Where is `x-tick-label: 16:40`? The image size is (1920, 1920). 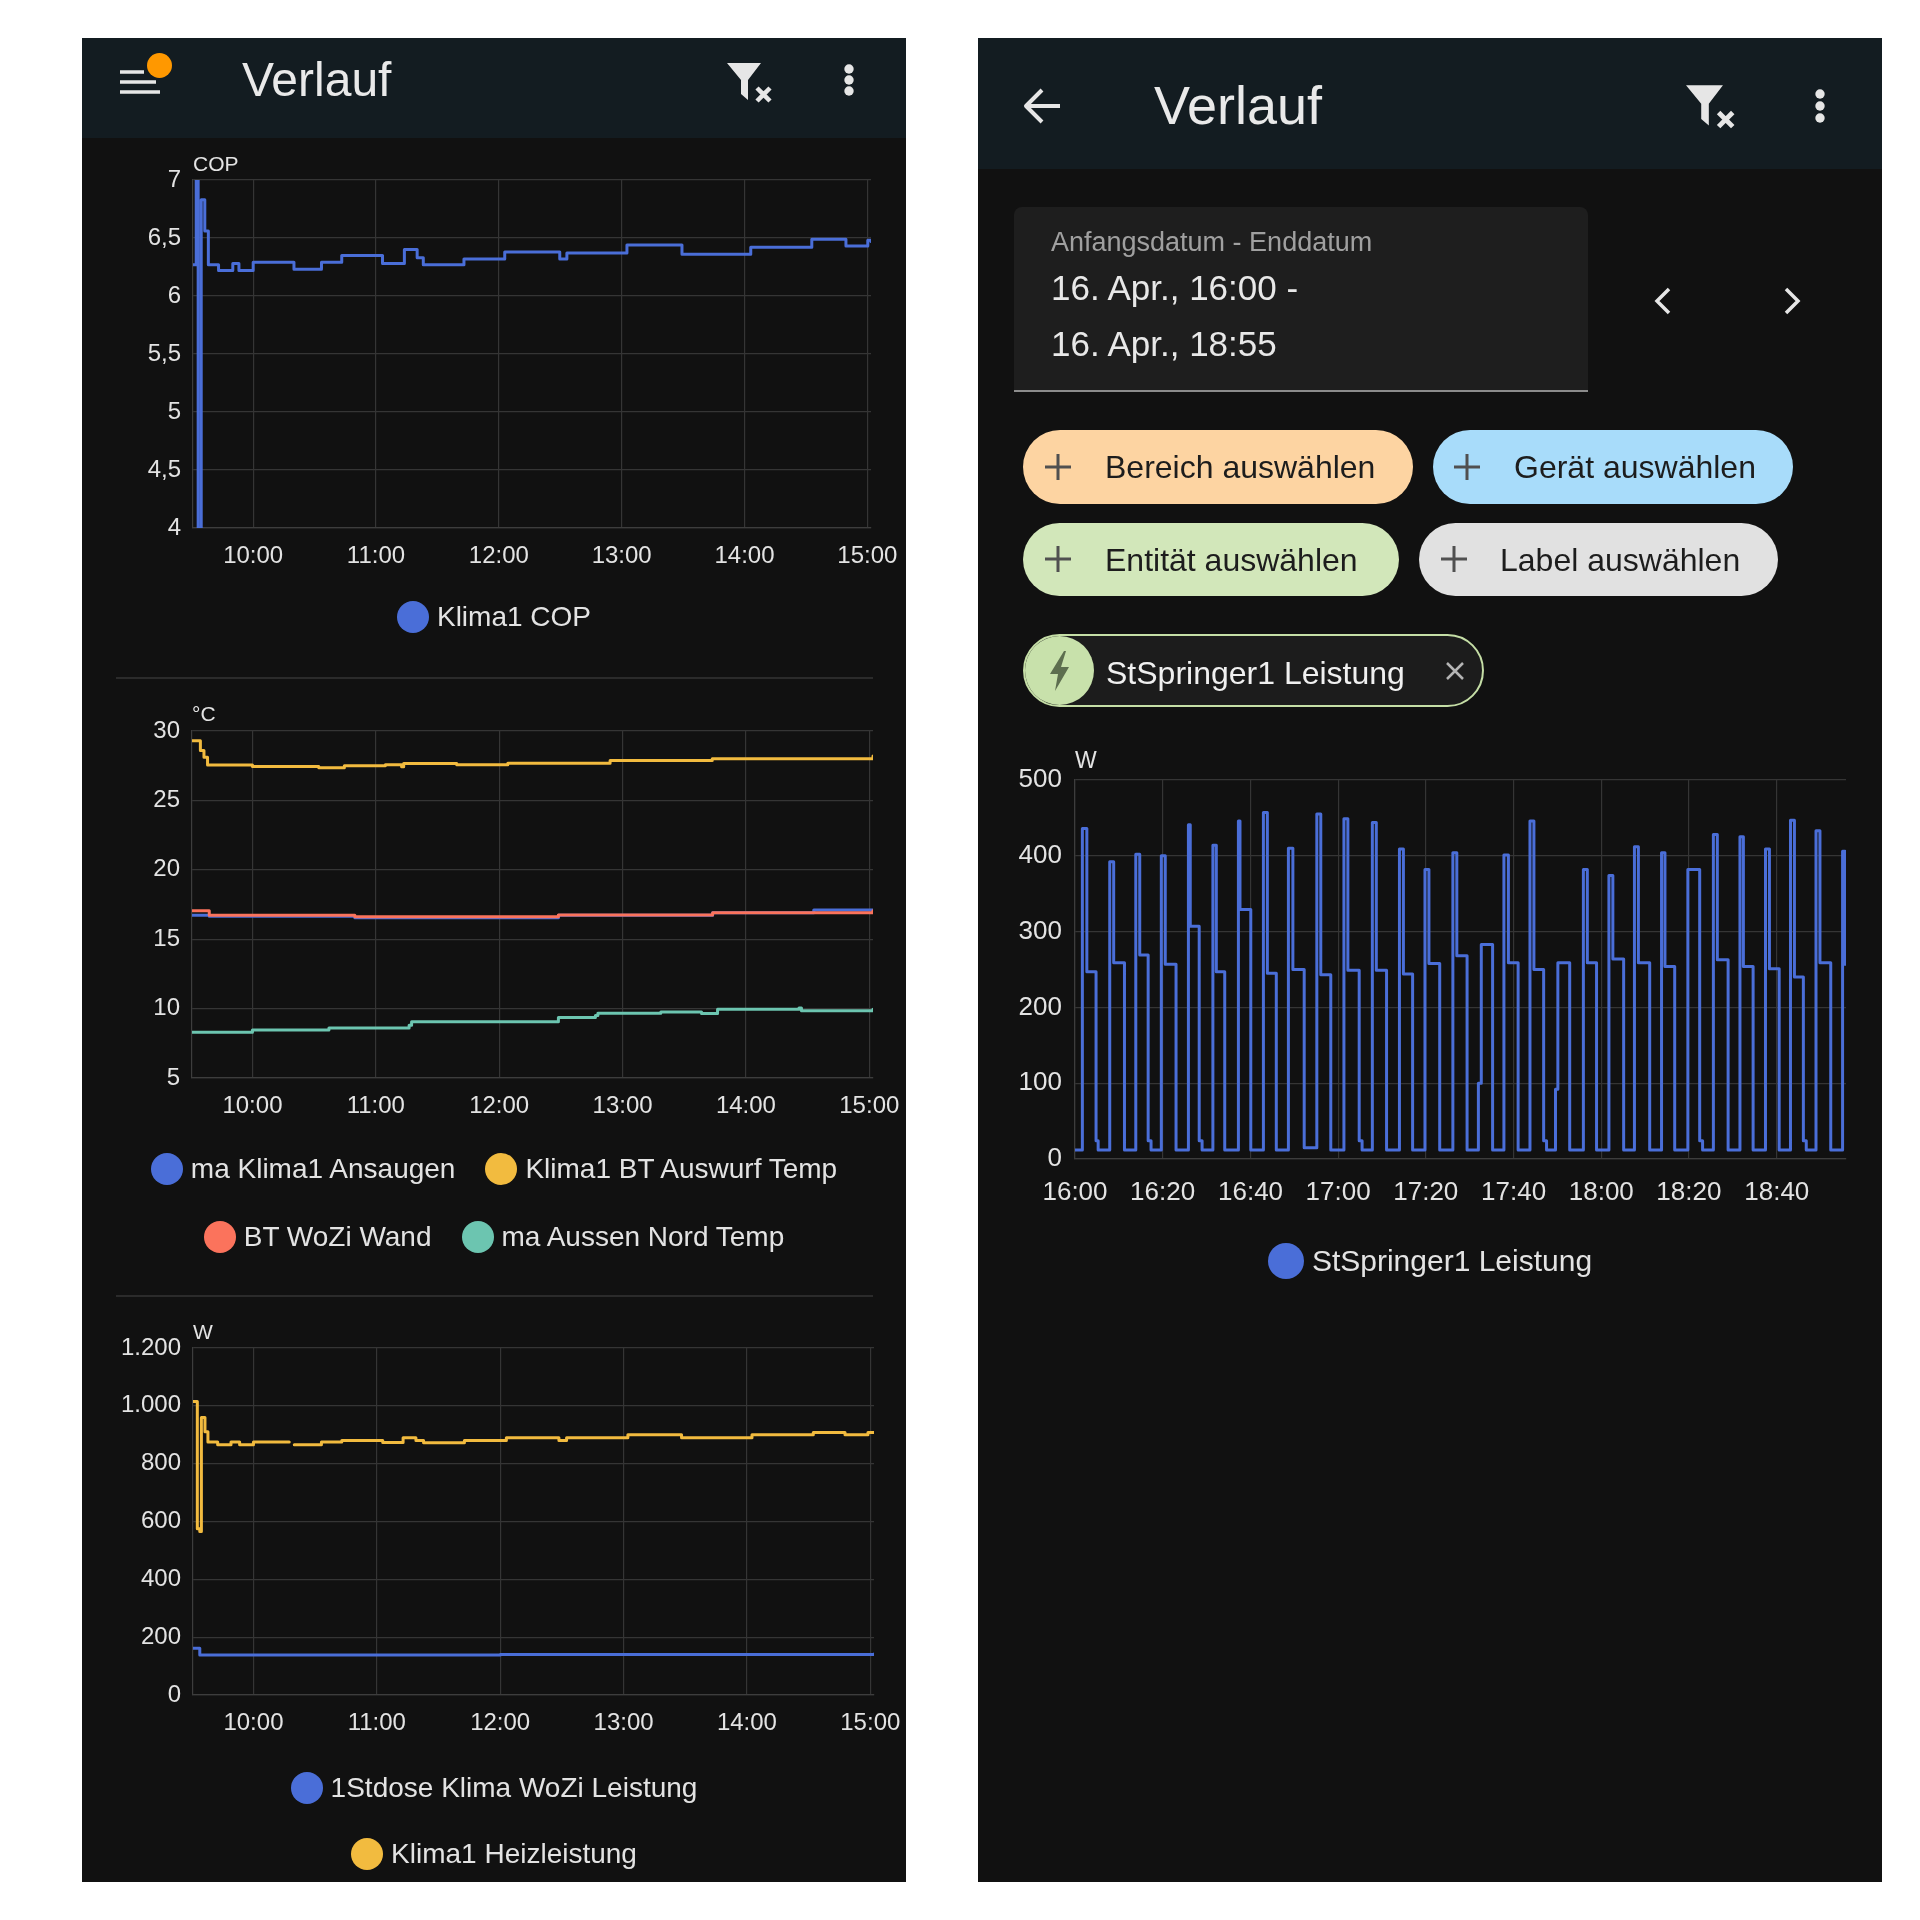 x-tick-label: 16:40 is located at coordinates (1250, 1190).